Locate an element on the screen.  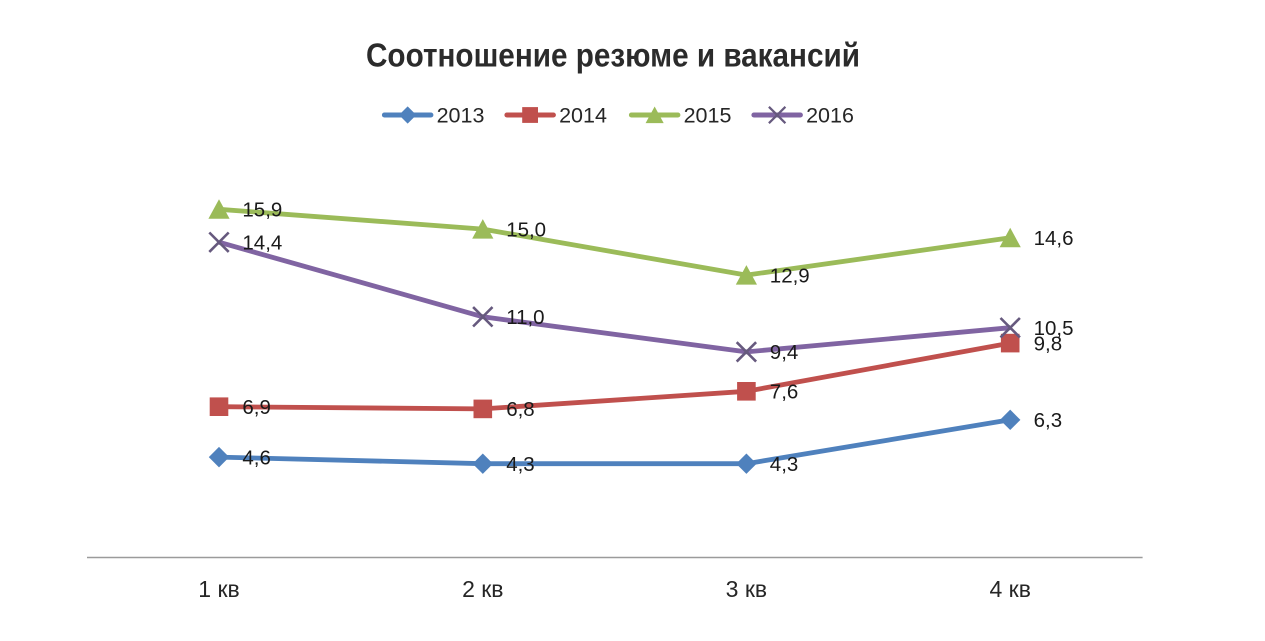
svg-text: 2015 is located at coordinates (708, 115).